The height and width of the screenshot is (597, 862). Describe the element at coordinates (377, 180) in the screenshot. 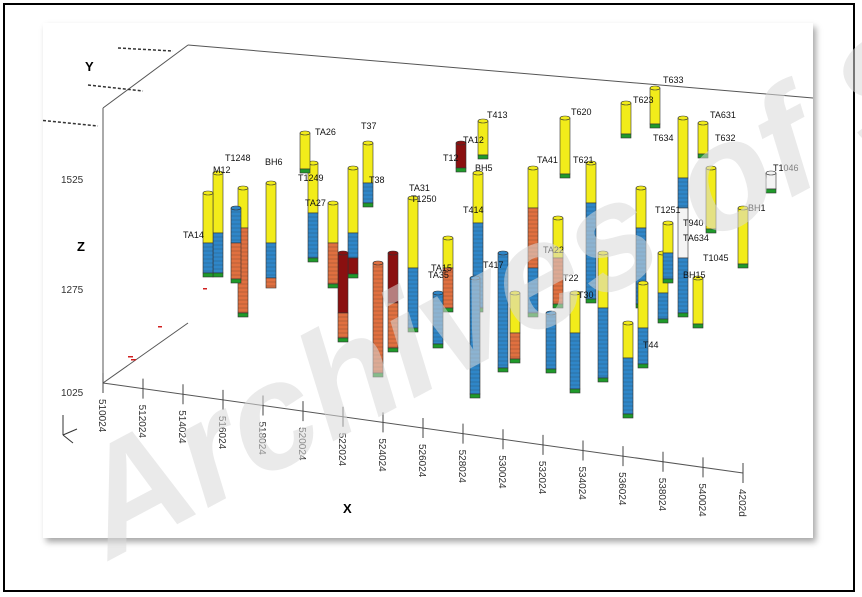

I see `borehole-label: T38` at that location.